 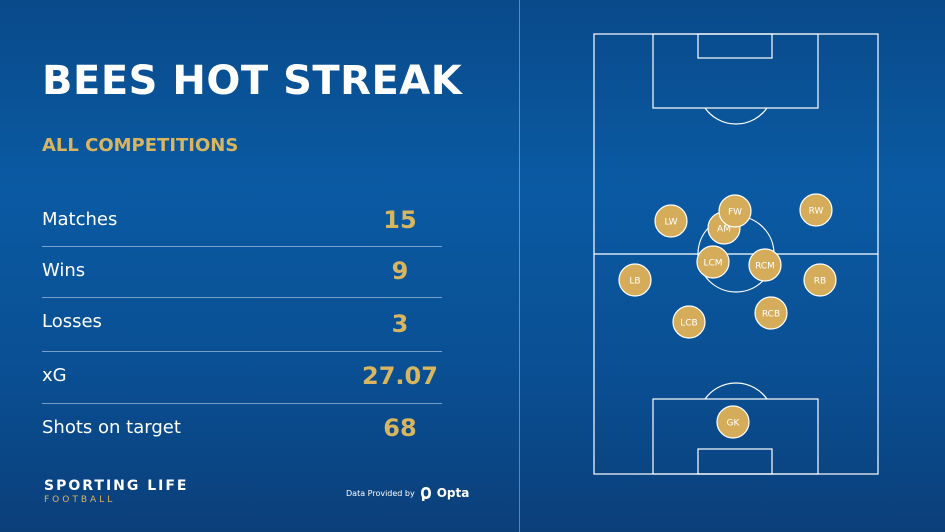 I want to click on stat-value: 68, so click(x=400, y=428).